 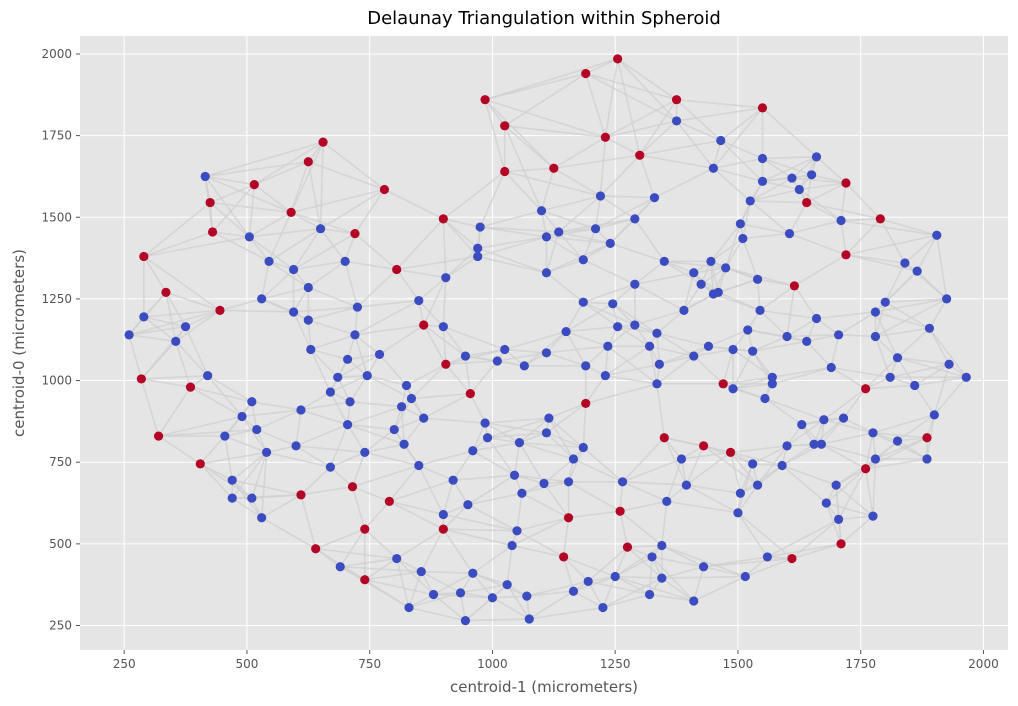 I want to click on x-tick-label: 1250, so click(x=615, y=664).